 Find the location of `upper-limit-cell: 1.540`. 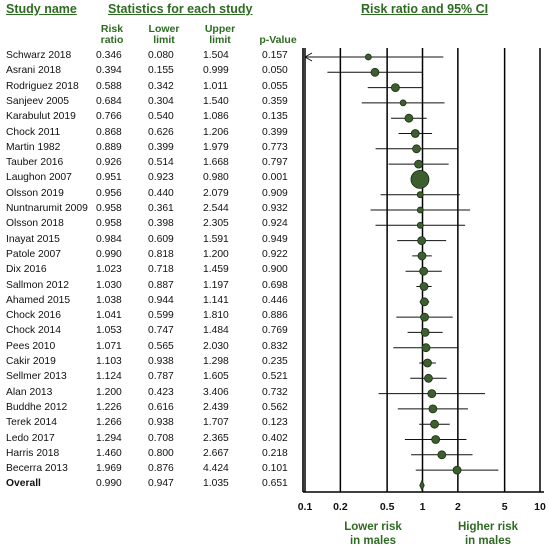

upper-limit-cell: 1.540 is located at coordinates (216, 101).